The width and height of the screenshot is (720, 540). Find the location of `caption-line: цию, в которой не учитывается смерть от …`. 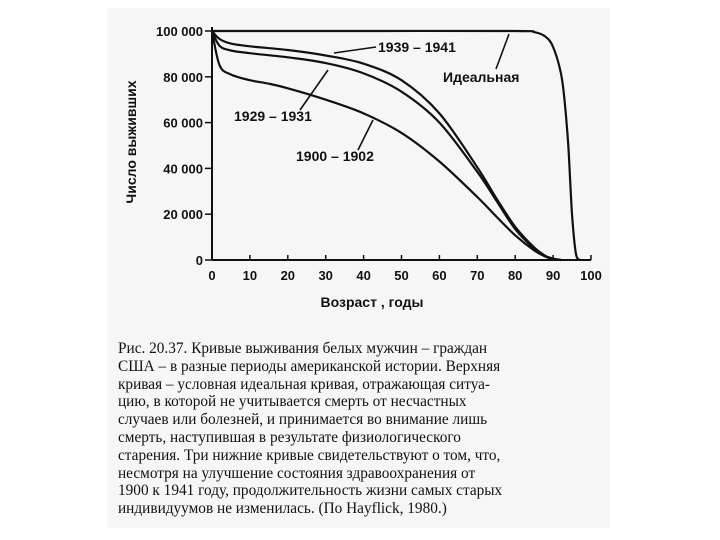

caption-line: цию, в которой не учитывается смерть от … is located at coordinates (292, 402).